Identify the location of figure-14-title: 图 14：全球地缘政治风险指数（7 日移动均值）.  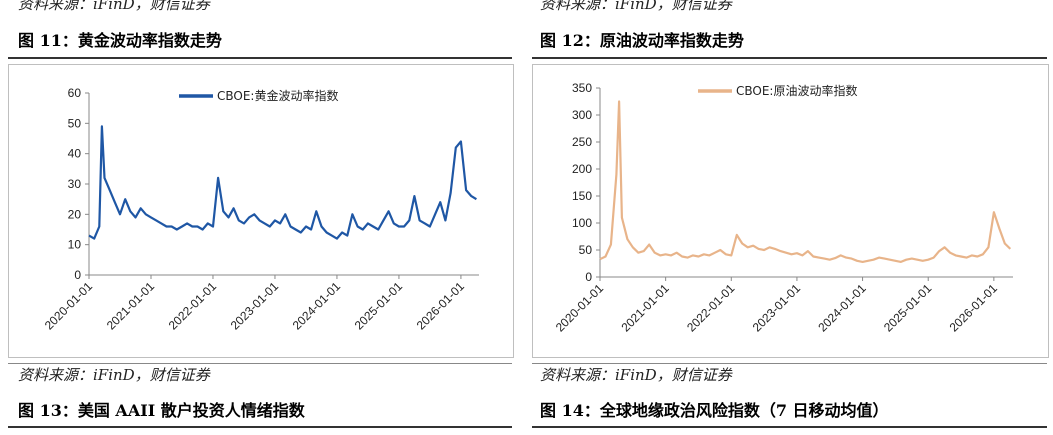
(714, 410).